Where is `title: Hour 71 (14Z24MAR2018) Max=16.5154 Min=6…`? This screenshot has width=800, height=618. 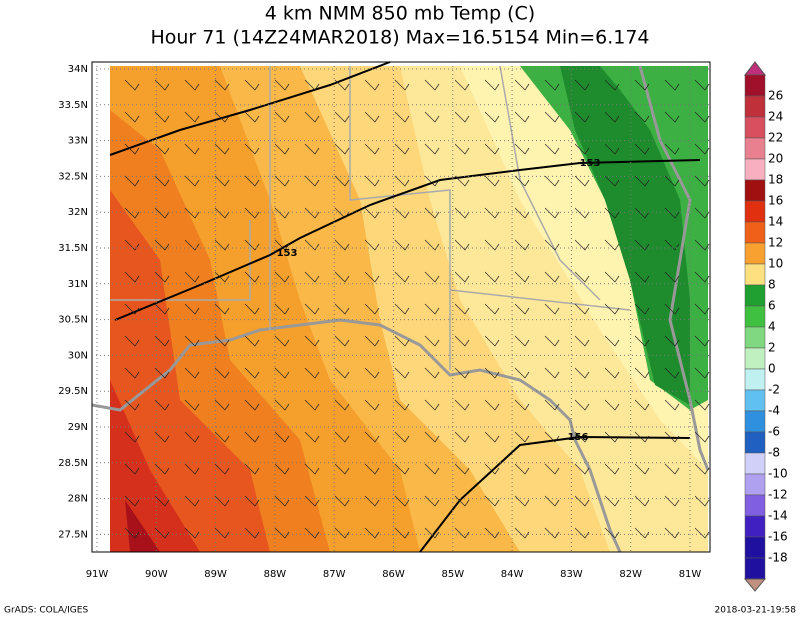 title: Hour 71 (14Z24MAR2018) Max=16.5154 Min=6… is located at coordinates (399, 38).